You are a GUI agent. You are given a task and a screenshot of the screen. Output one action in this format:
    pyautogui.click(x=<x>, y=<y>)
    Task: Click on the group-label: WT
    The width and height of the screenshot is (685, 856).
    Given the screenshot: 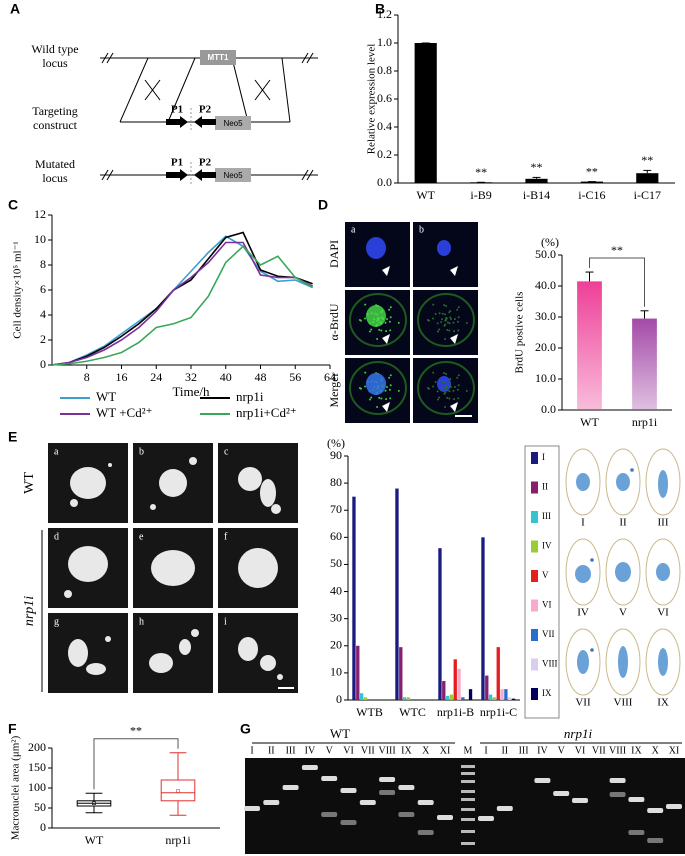 What is the action you would take?
    pyautogui.click(x=29, y=483)
    